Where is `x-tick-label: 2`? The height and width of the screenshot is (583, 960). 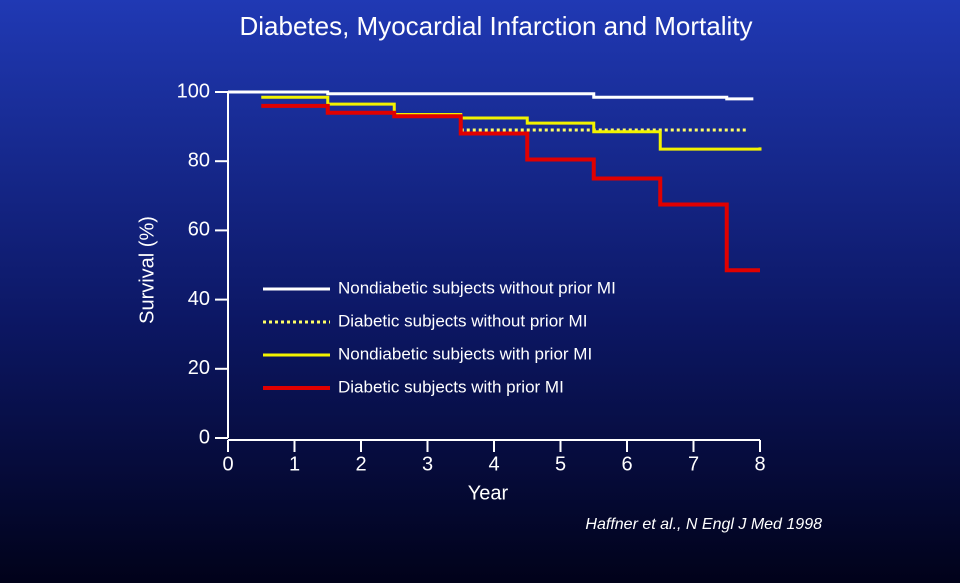
x-tick-label: 2 is located at coordinates (360, 464).